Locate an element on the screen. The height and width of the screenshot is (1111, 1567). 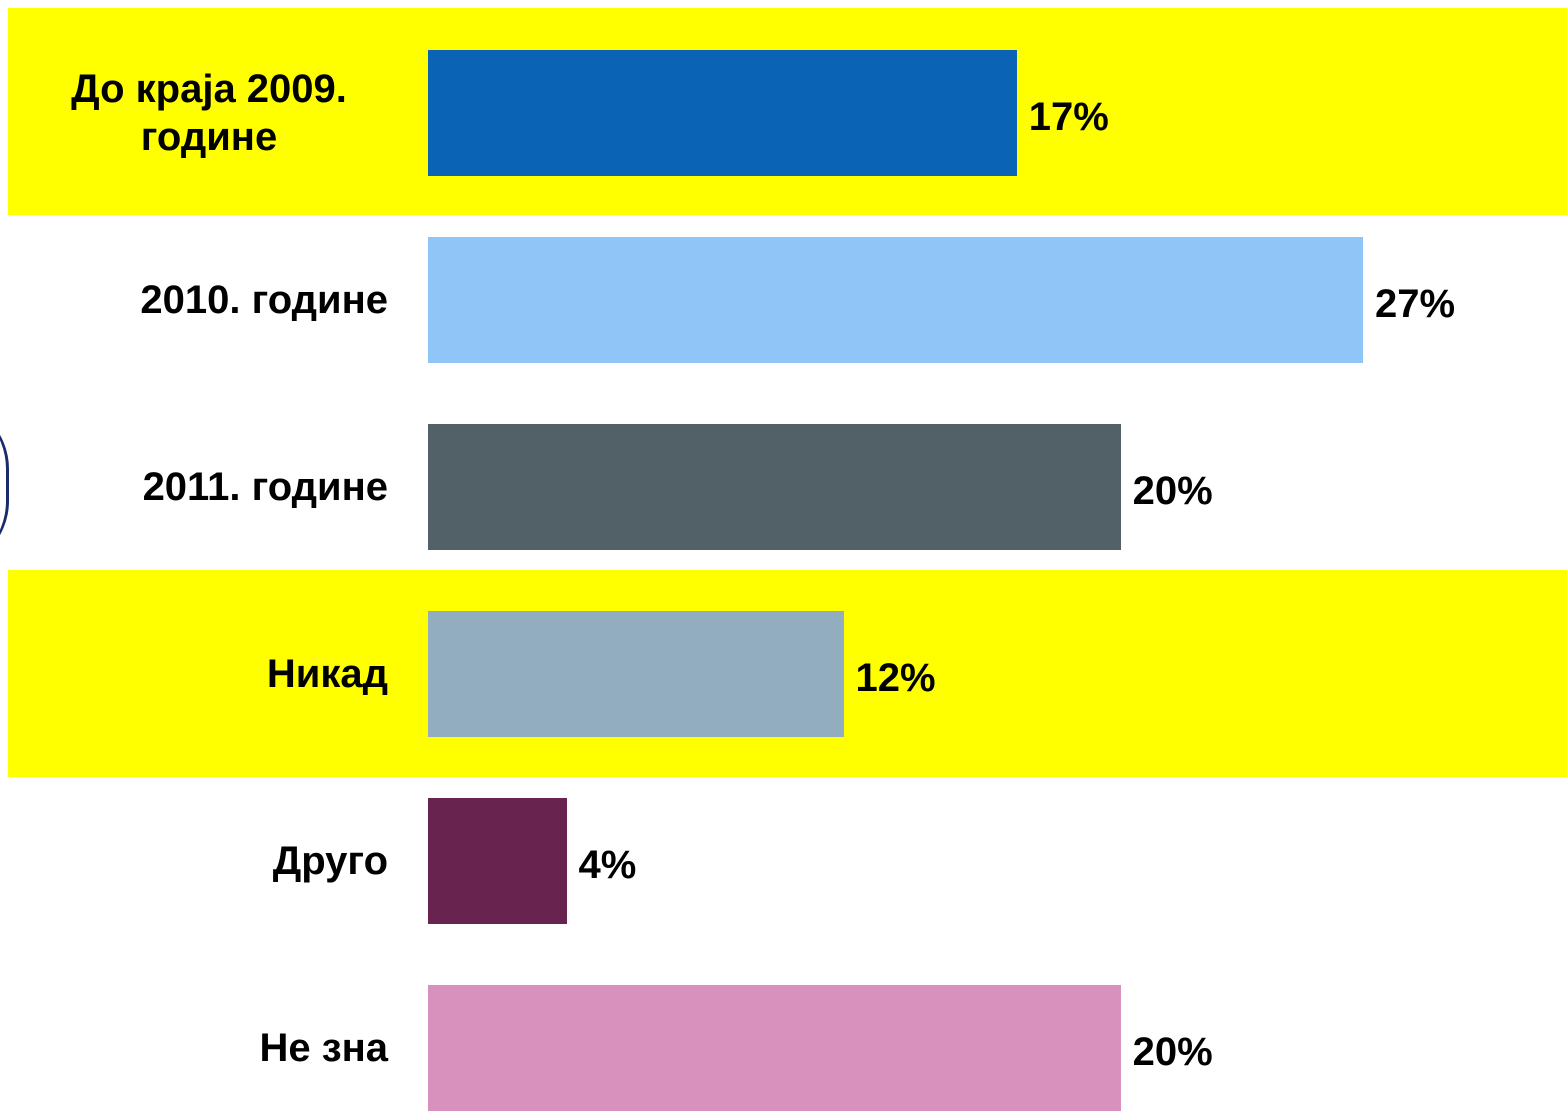
decoration-arc is located at coordinates (4, 485).